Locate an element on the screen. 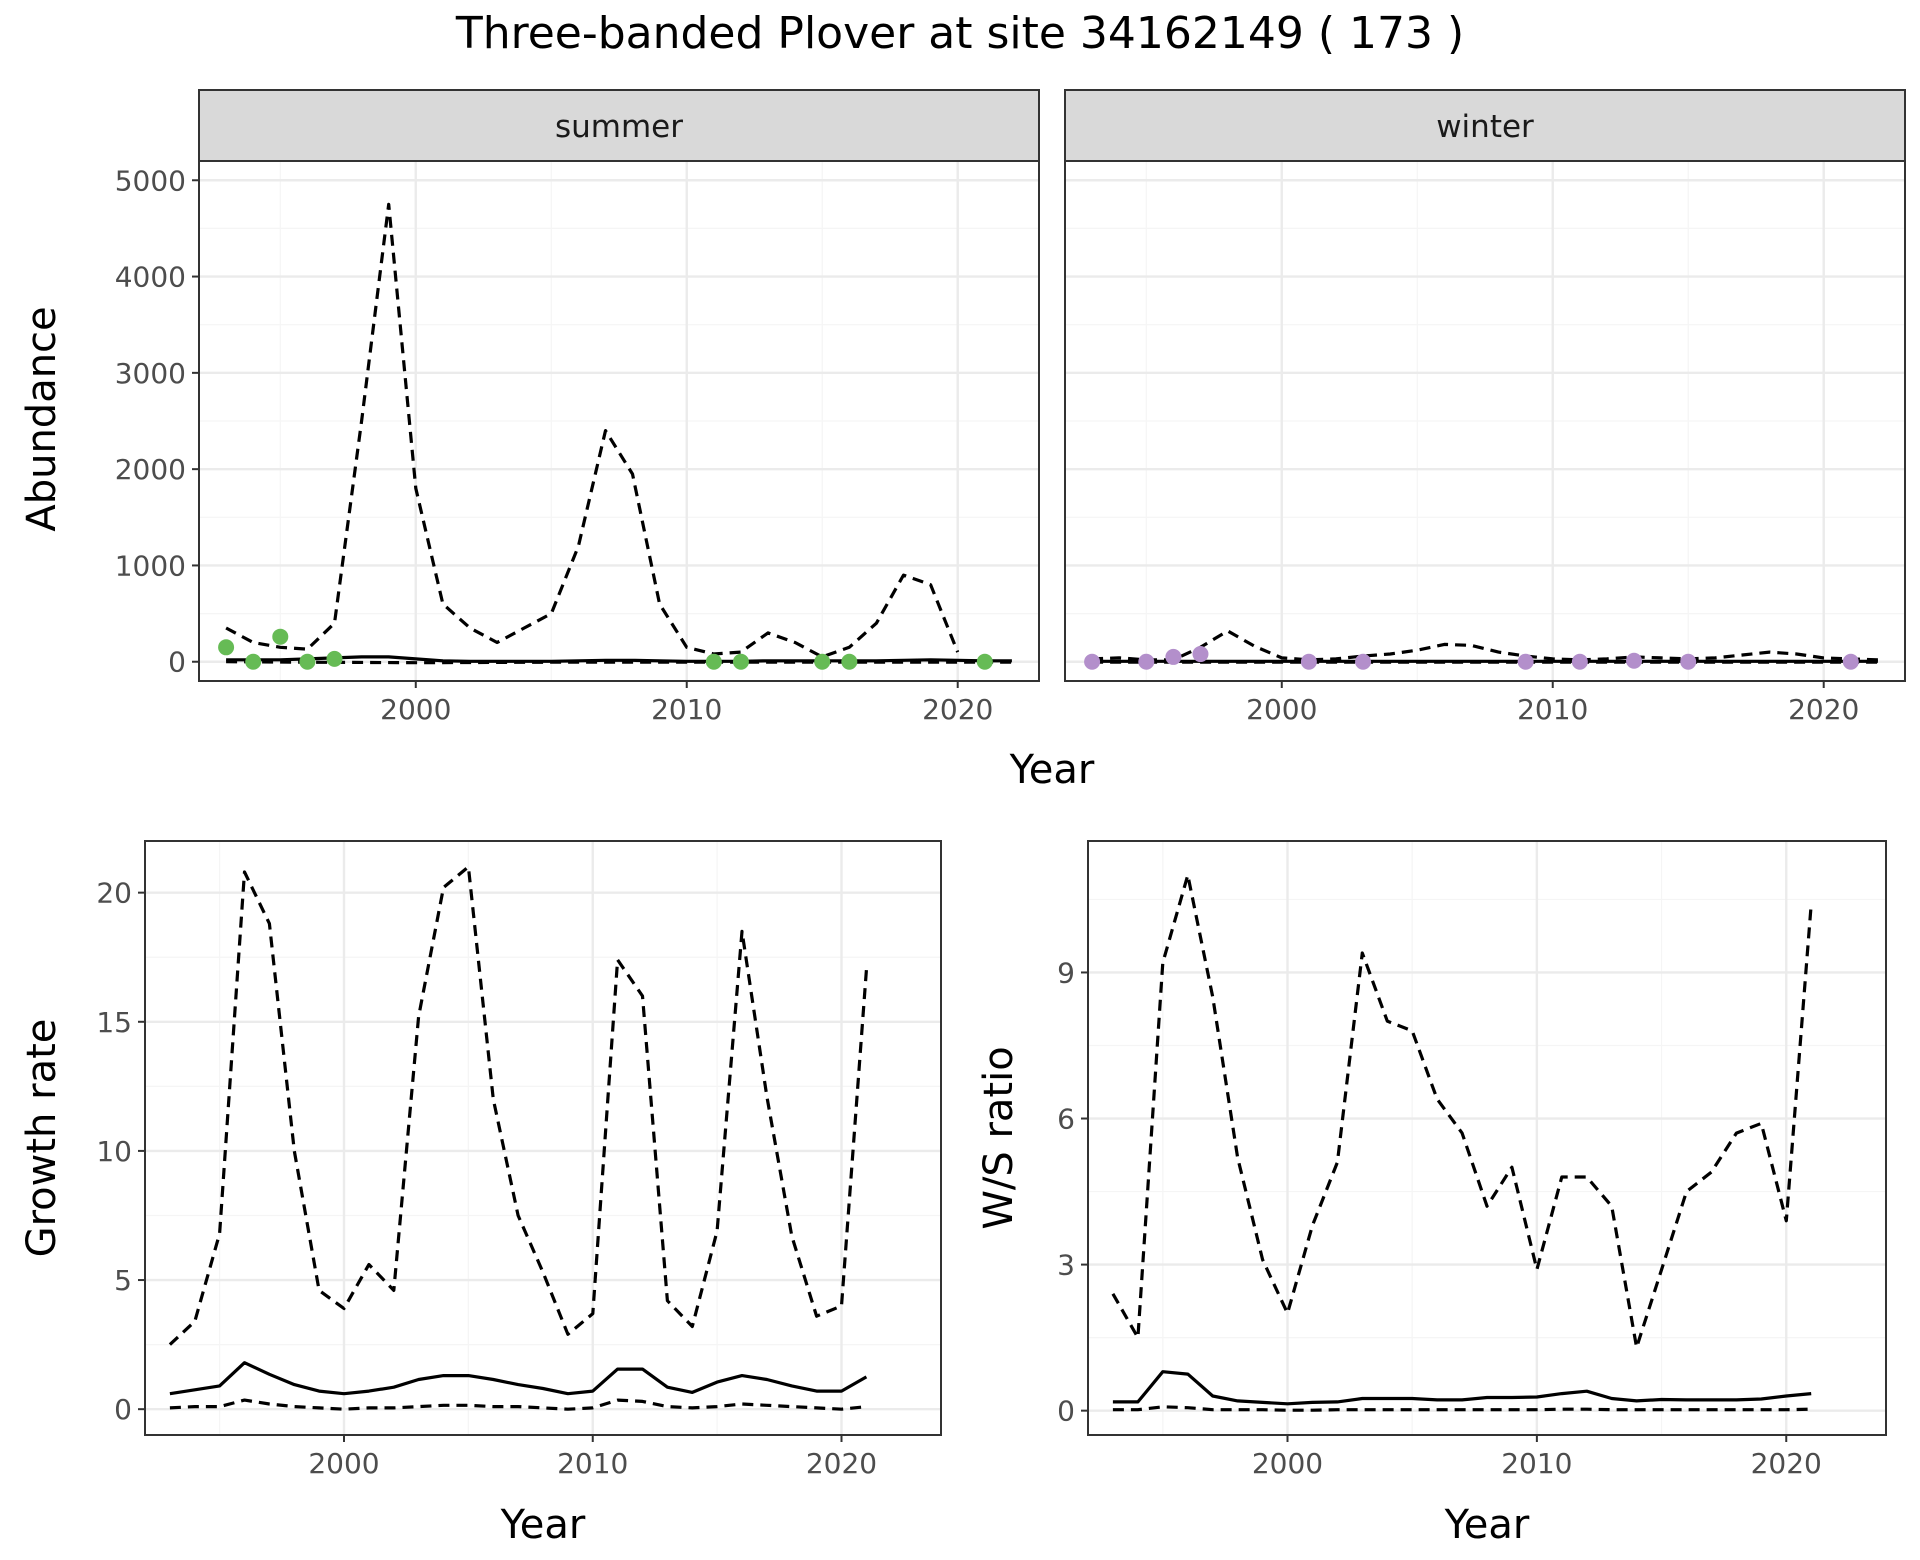  summer-y-tick-label: 4000 is located at coordinates (150, 277).